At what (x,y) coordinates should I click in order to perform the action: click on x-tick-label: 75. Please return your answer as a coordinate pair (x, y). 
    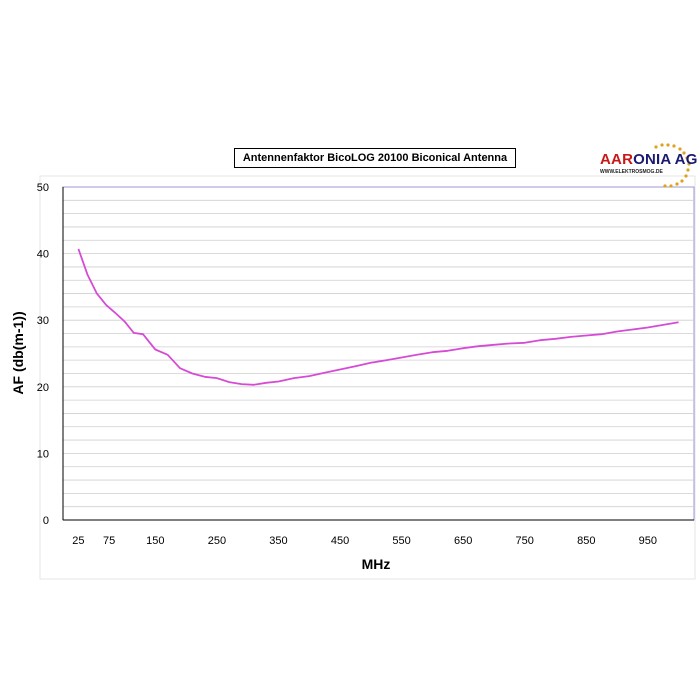
    Looking at the image, I should click on (109, 541).